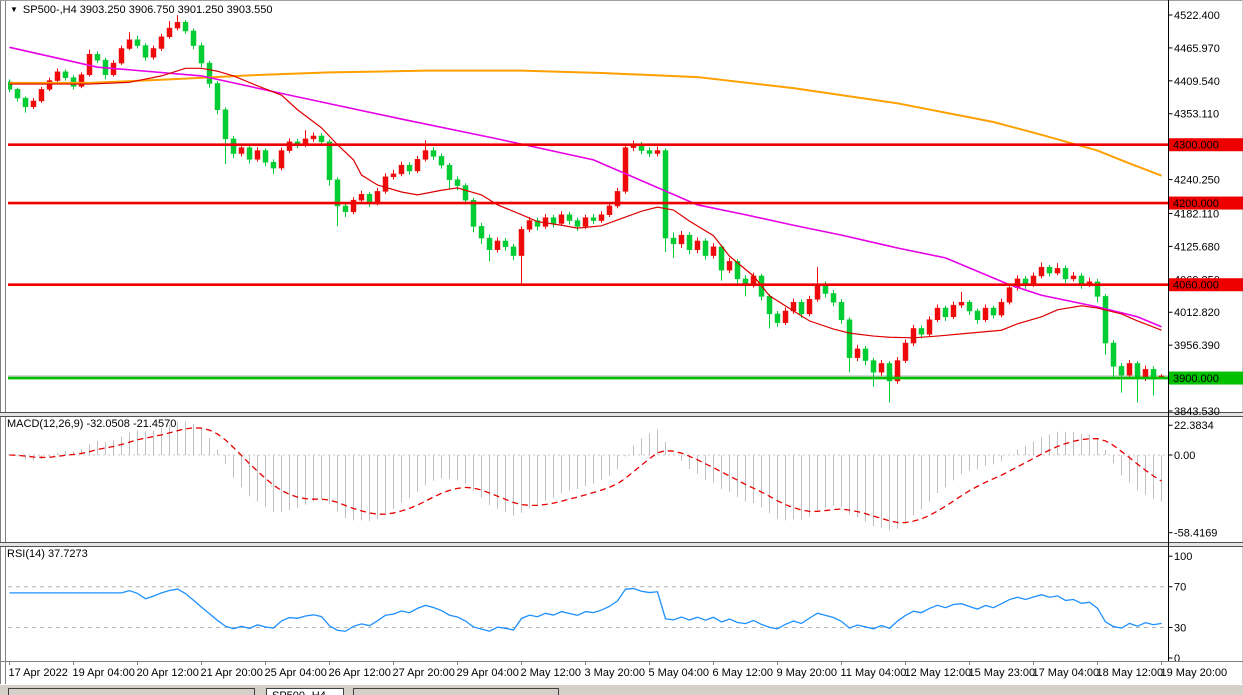 This screenshot has height=695, width=1243. I want to click on macd-tick-label: 22.3834, so click(1194, 426).